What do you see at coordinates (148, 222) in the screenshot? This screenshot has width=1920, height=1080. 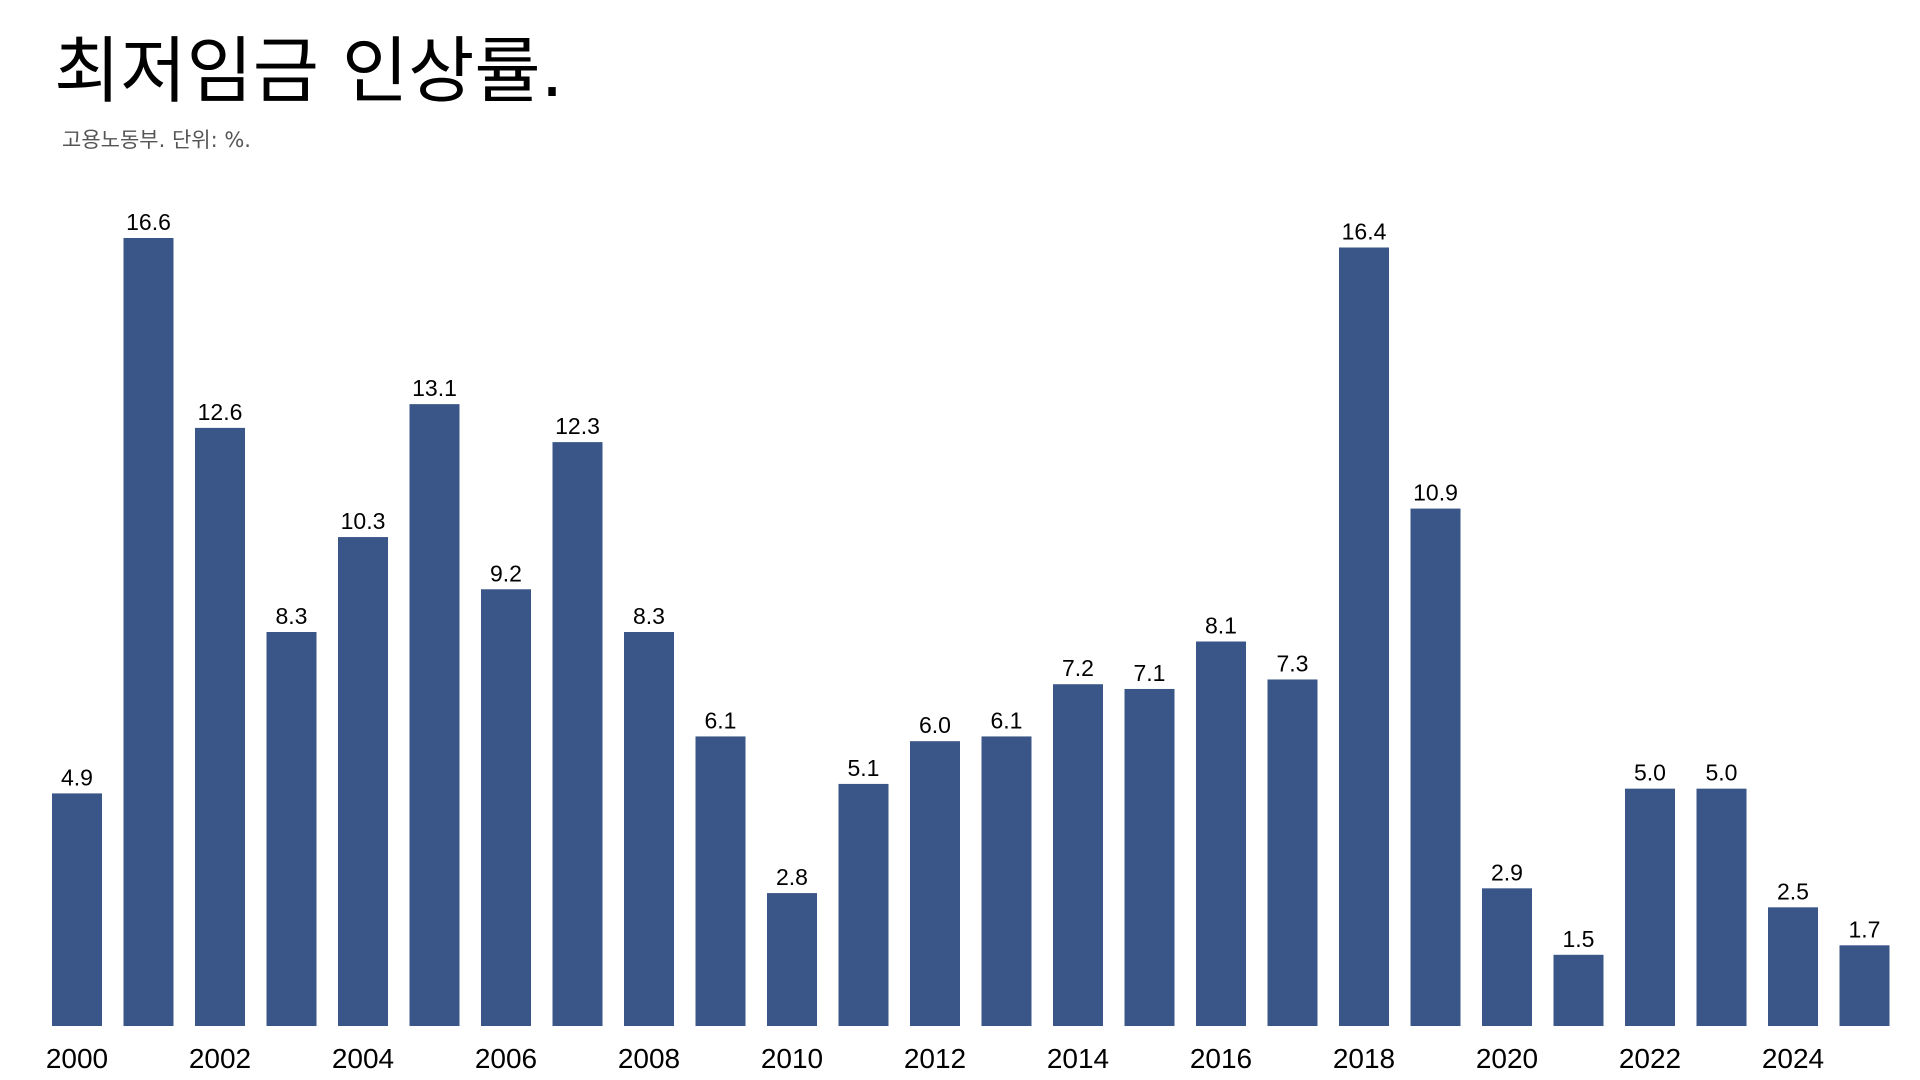 I see `value-label-2001: 16.6` at bounding box center [148, 222].